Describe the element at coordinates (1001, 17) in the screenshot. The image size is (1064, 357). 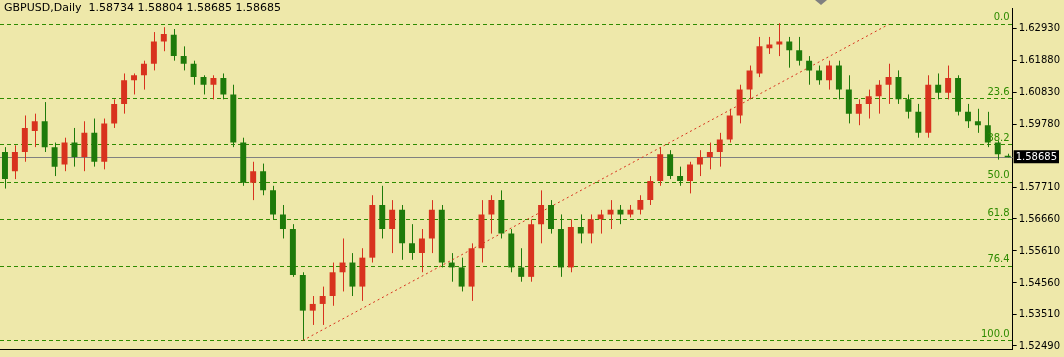
I see `annotation: 0.0` at that location.